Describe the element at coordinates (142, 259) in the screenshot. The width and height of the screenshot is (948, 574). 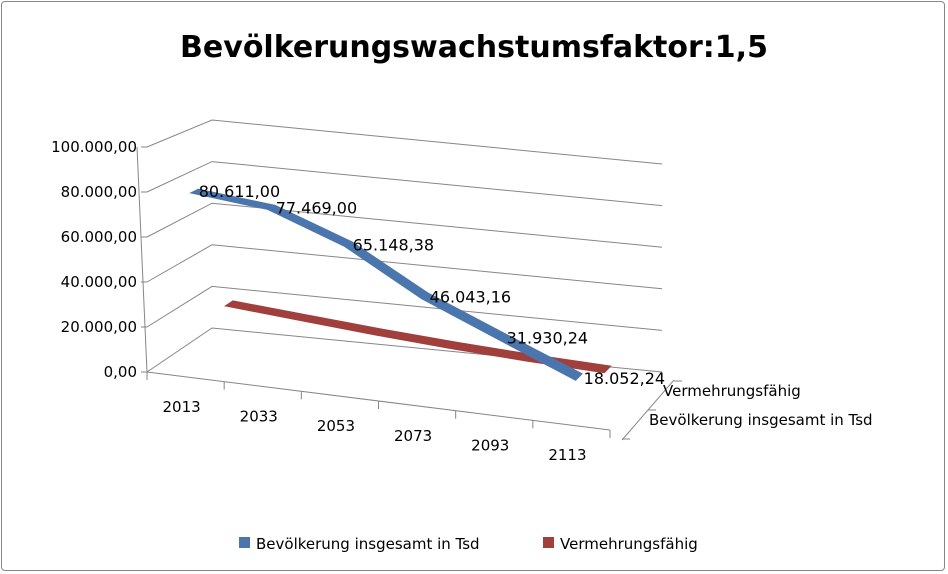
I see `y-axis` at that location.